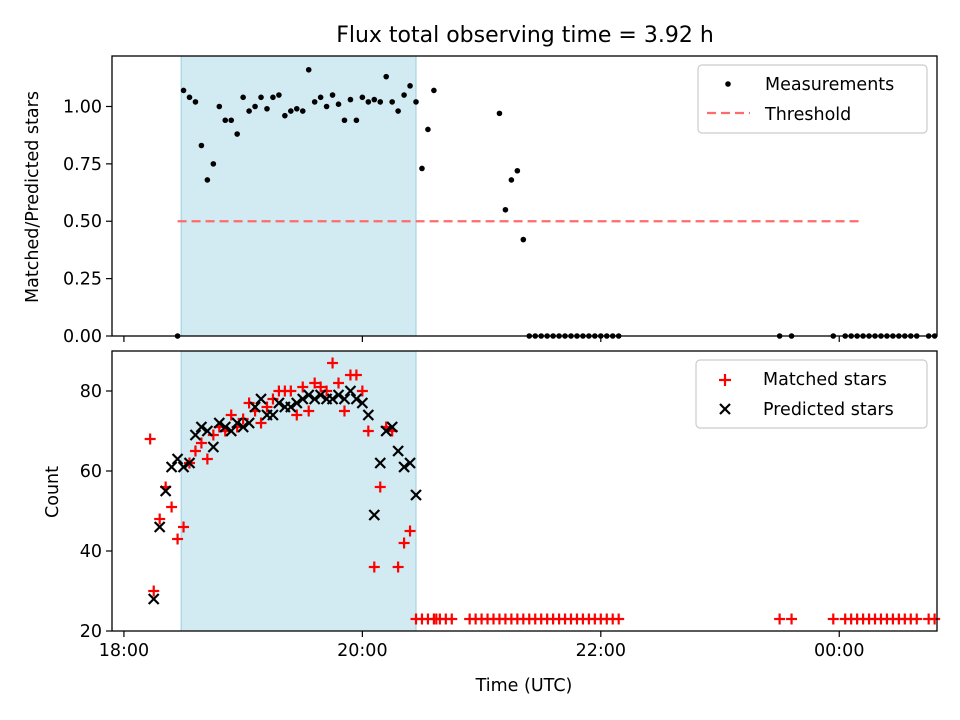 The width and height of the screenshot is (960, 720). I want to click on legend-marker-measurements, so click(728, 84).